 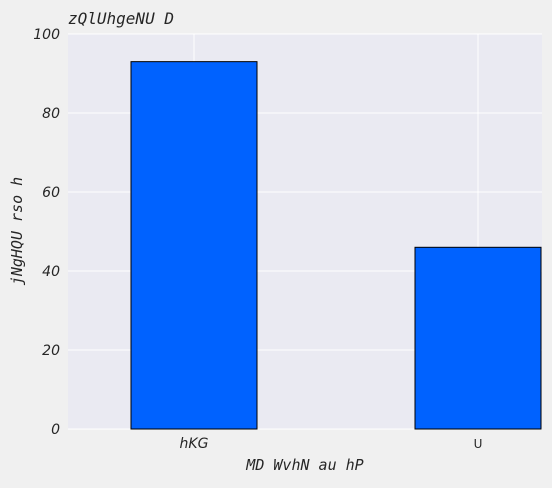 I want to click on y-tick-label: 0, so click(x=55, y=430).